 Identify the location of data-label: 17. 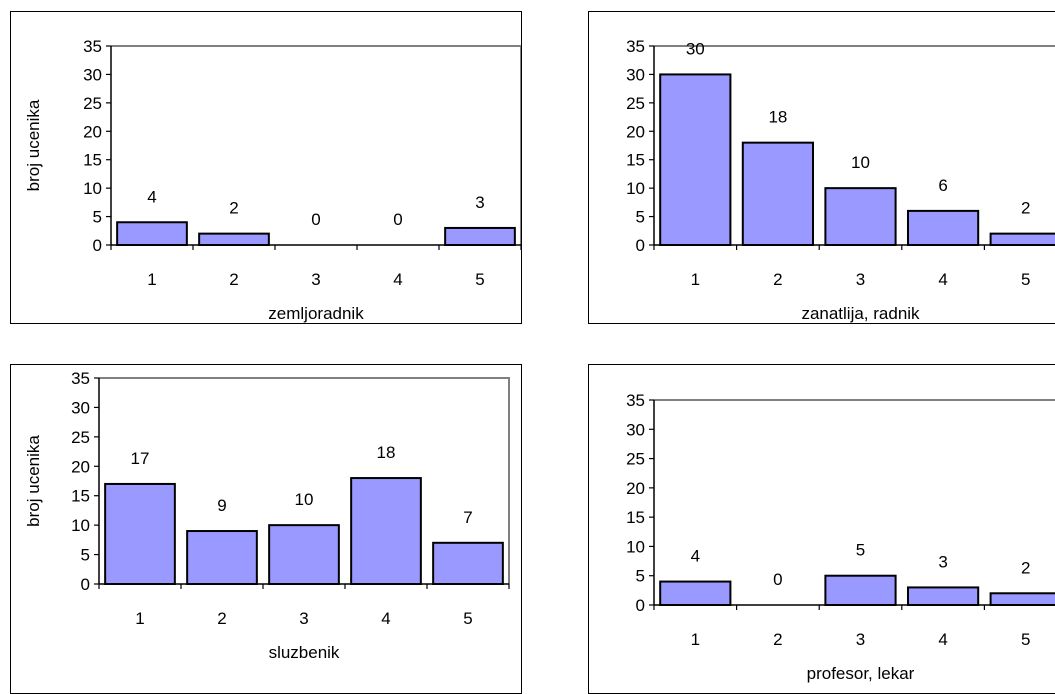
(140, 458).